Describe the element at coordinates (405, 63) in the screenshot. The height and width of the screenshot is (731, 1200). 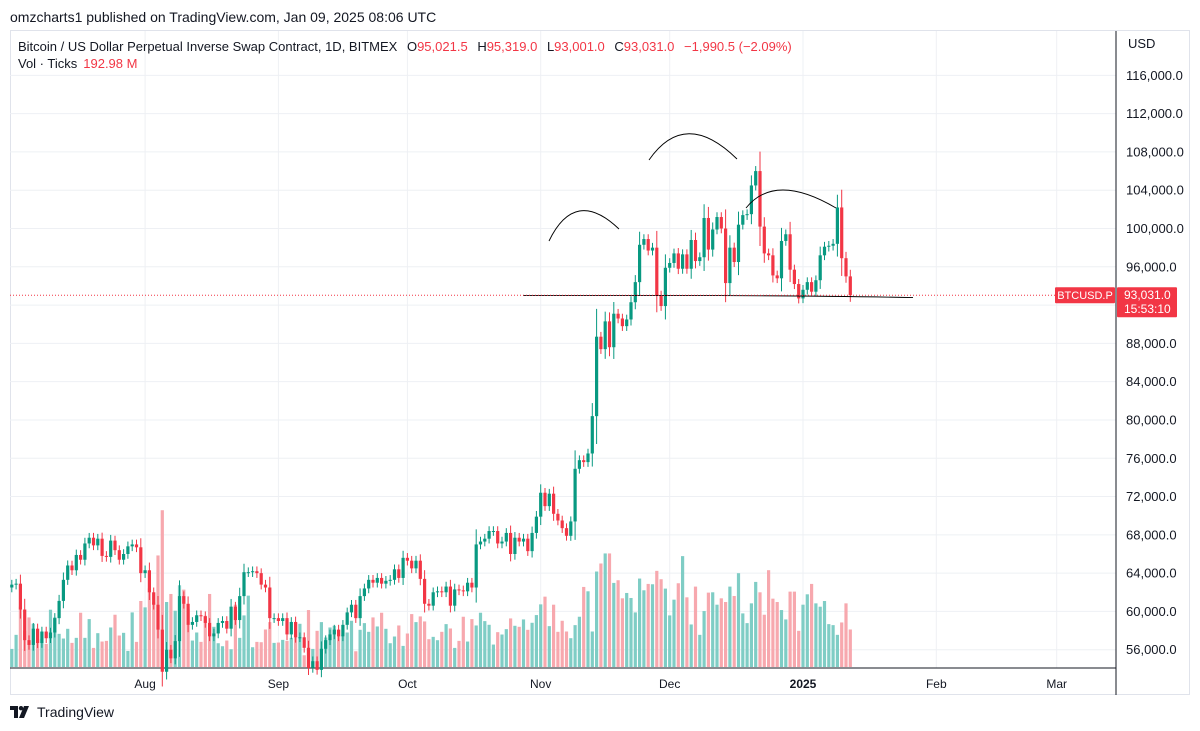
I see `legend-row-volume: Vol · Ticks 192.98 M` at that location.